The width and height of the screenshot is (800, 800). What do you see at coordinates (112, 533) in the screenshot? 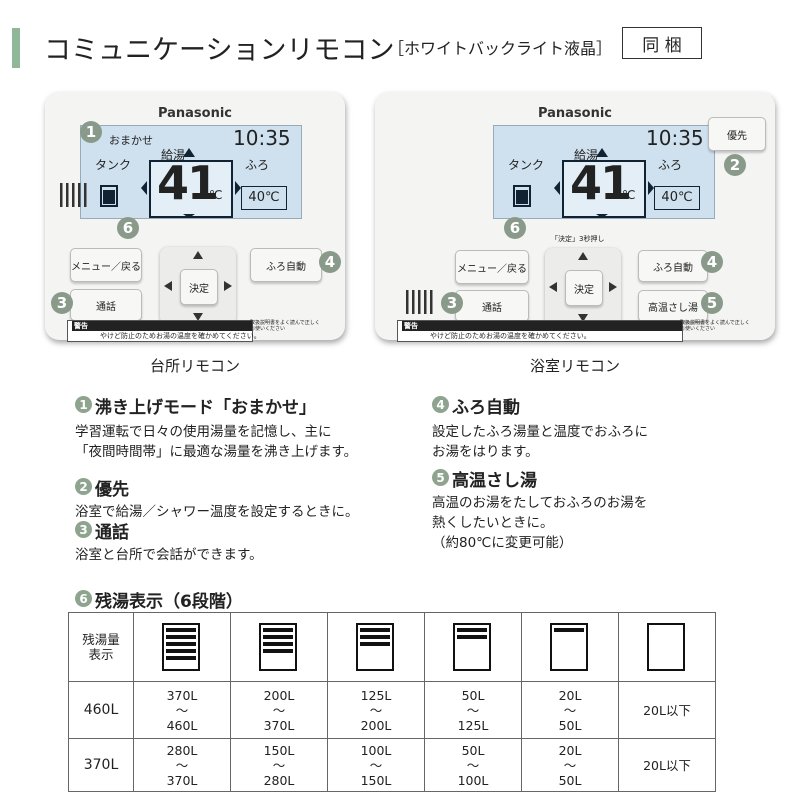
I see `feature-title: 通話` at bounding box center [112, 533].